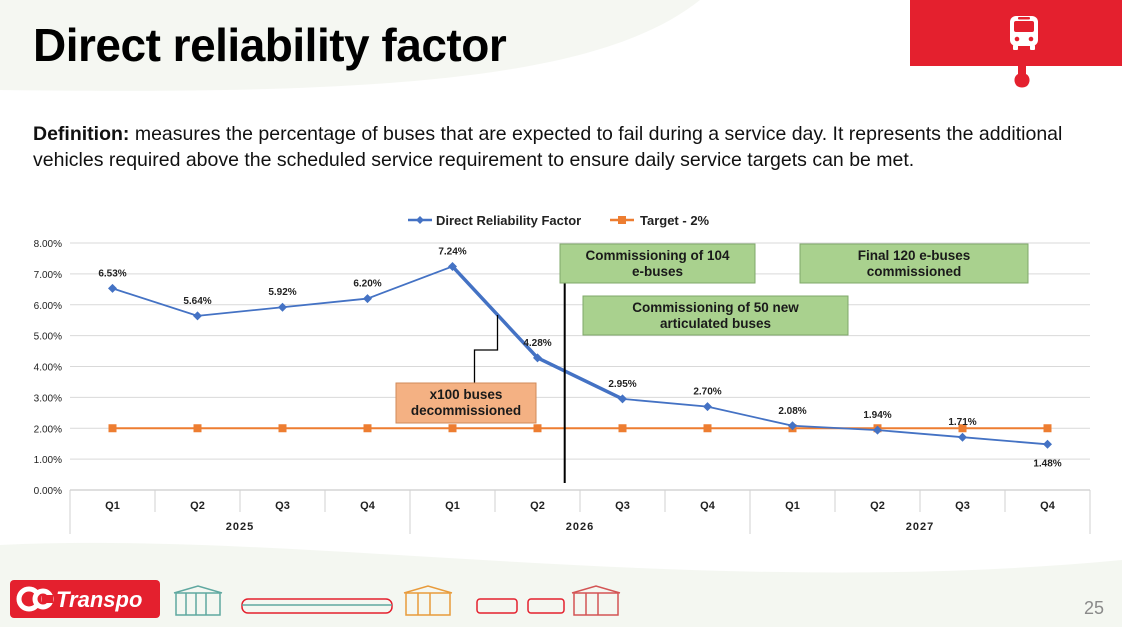  What do you see at coordinates (48, 244) in the screenshot?
I see `y-tick-label: 8.00%` at bounding box center [48, 244].